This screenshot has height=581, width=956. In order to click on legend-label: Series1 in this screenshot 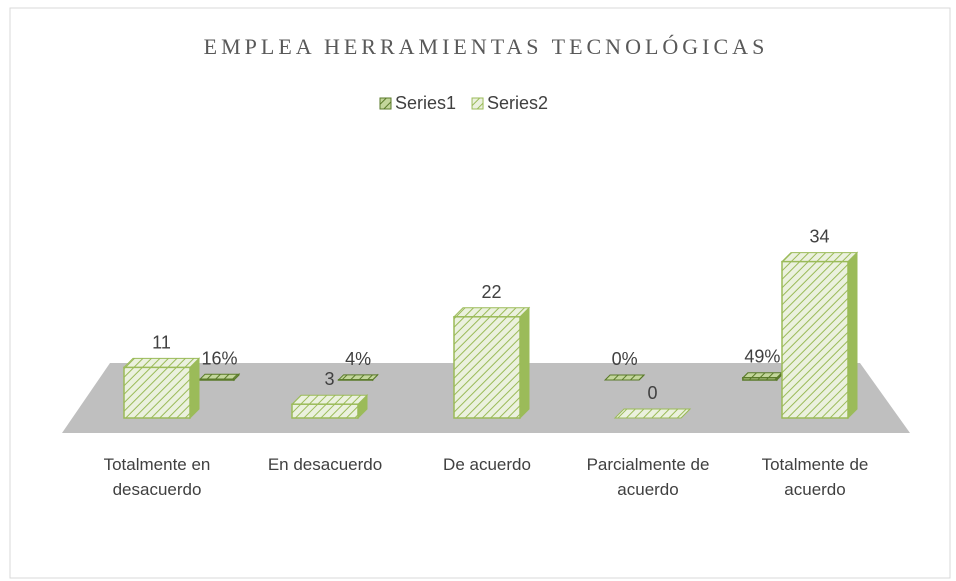, I will do `click(425, 103)`.